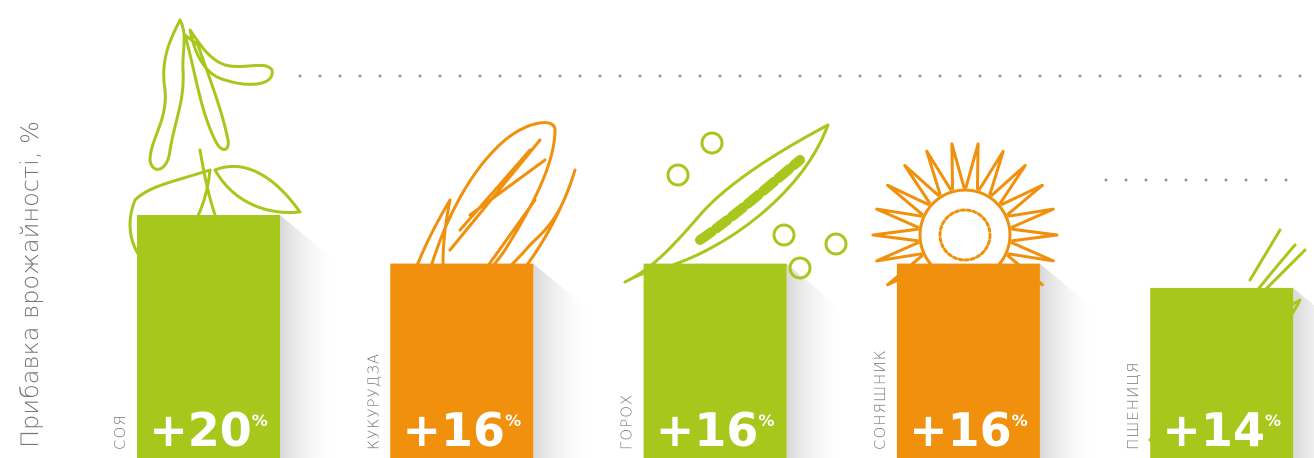 The image size is (1314, 458). What do you see at coordinates (120, 432) in the screenshot?
I see `category-label: СОЯ` at bounding box center [120, 432].